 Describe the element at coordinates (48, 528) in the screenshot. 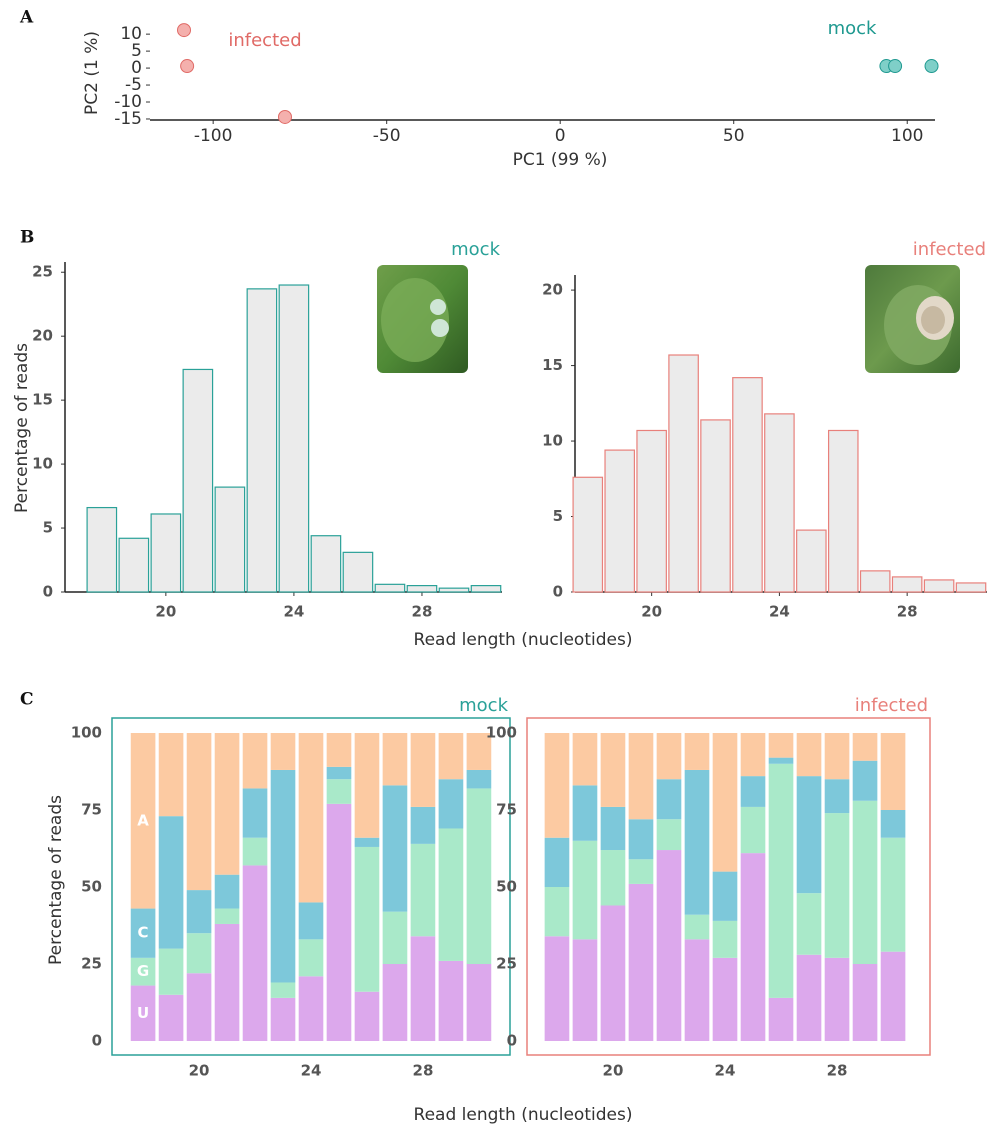

I see `y-tick-label: 5` at that location.